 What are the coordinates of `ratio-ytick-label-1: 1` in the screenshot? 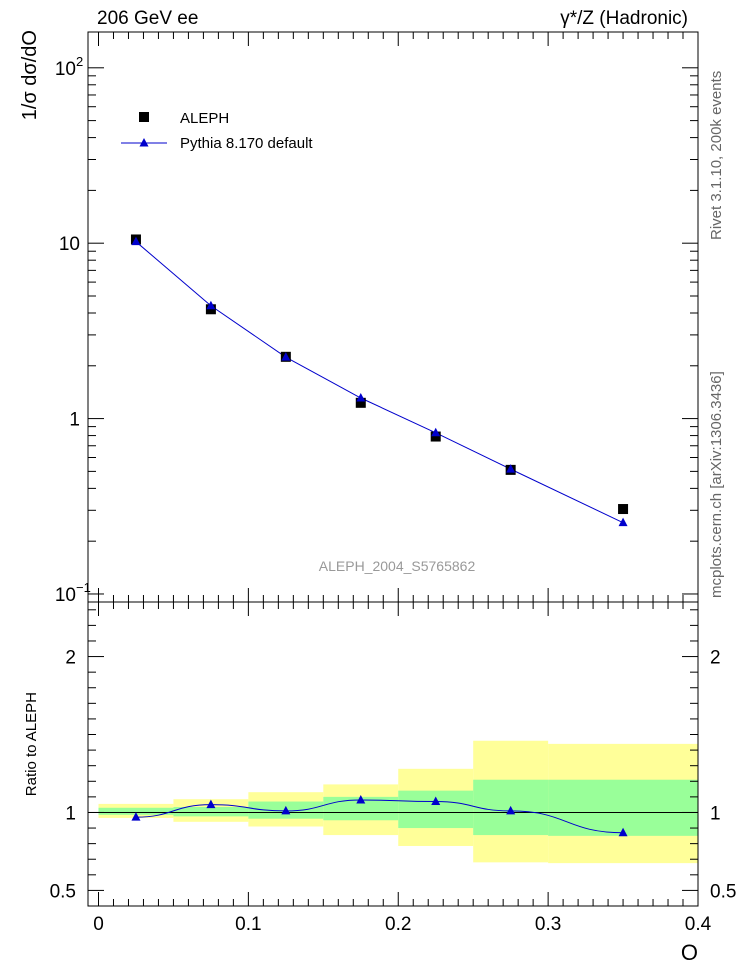 It's located at (70, 813).